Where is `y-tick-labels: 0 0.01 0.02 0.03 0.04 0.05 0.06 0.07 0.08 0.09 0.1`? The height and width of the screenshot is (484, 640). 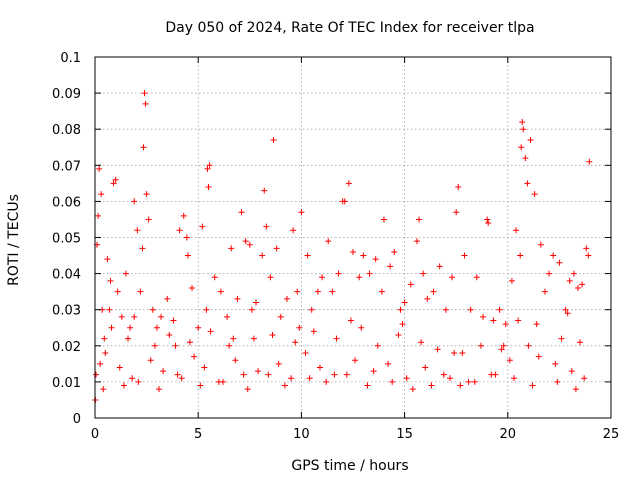
y-tick-labels: 0 0.01 0.02 0.03 0.04 0.05 0.06 0.07 0.08 0.09 0.1 is located at coordinates (66, 239).